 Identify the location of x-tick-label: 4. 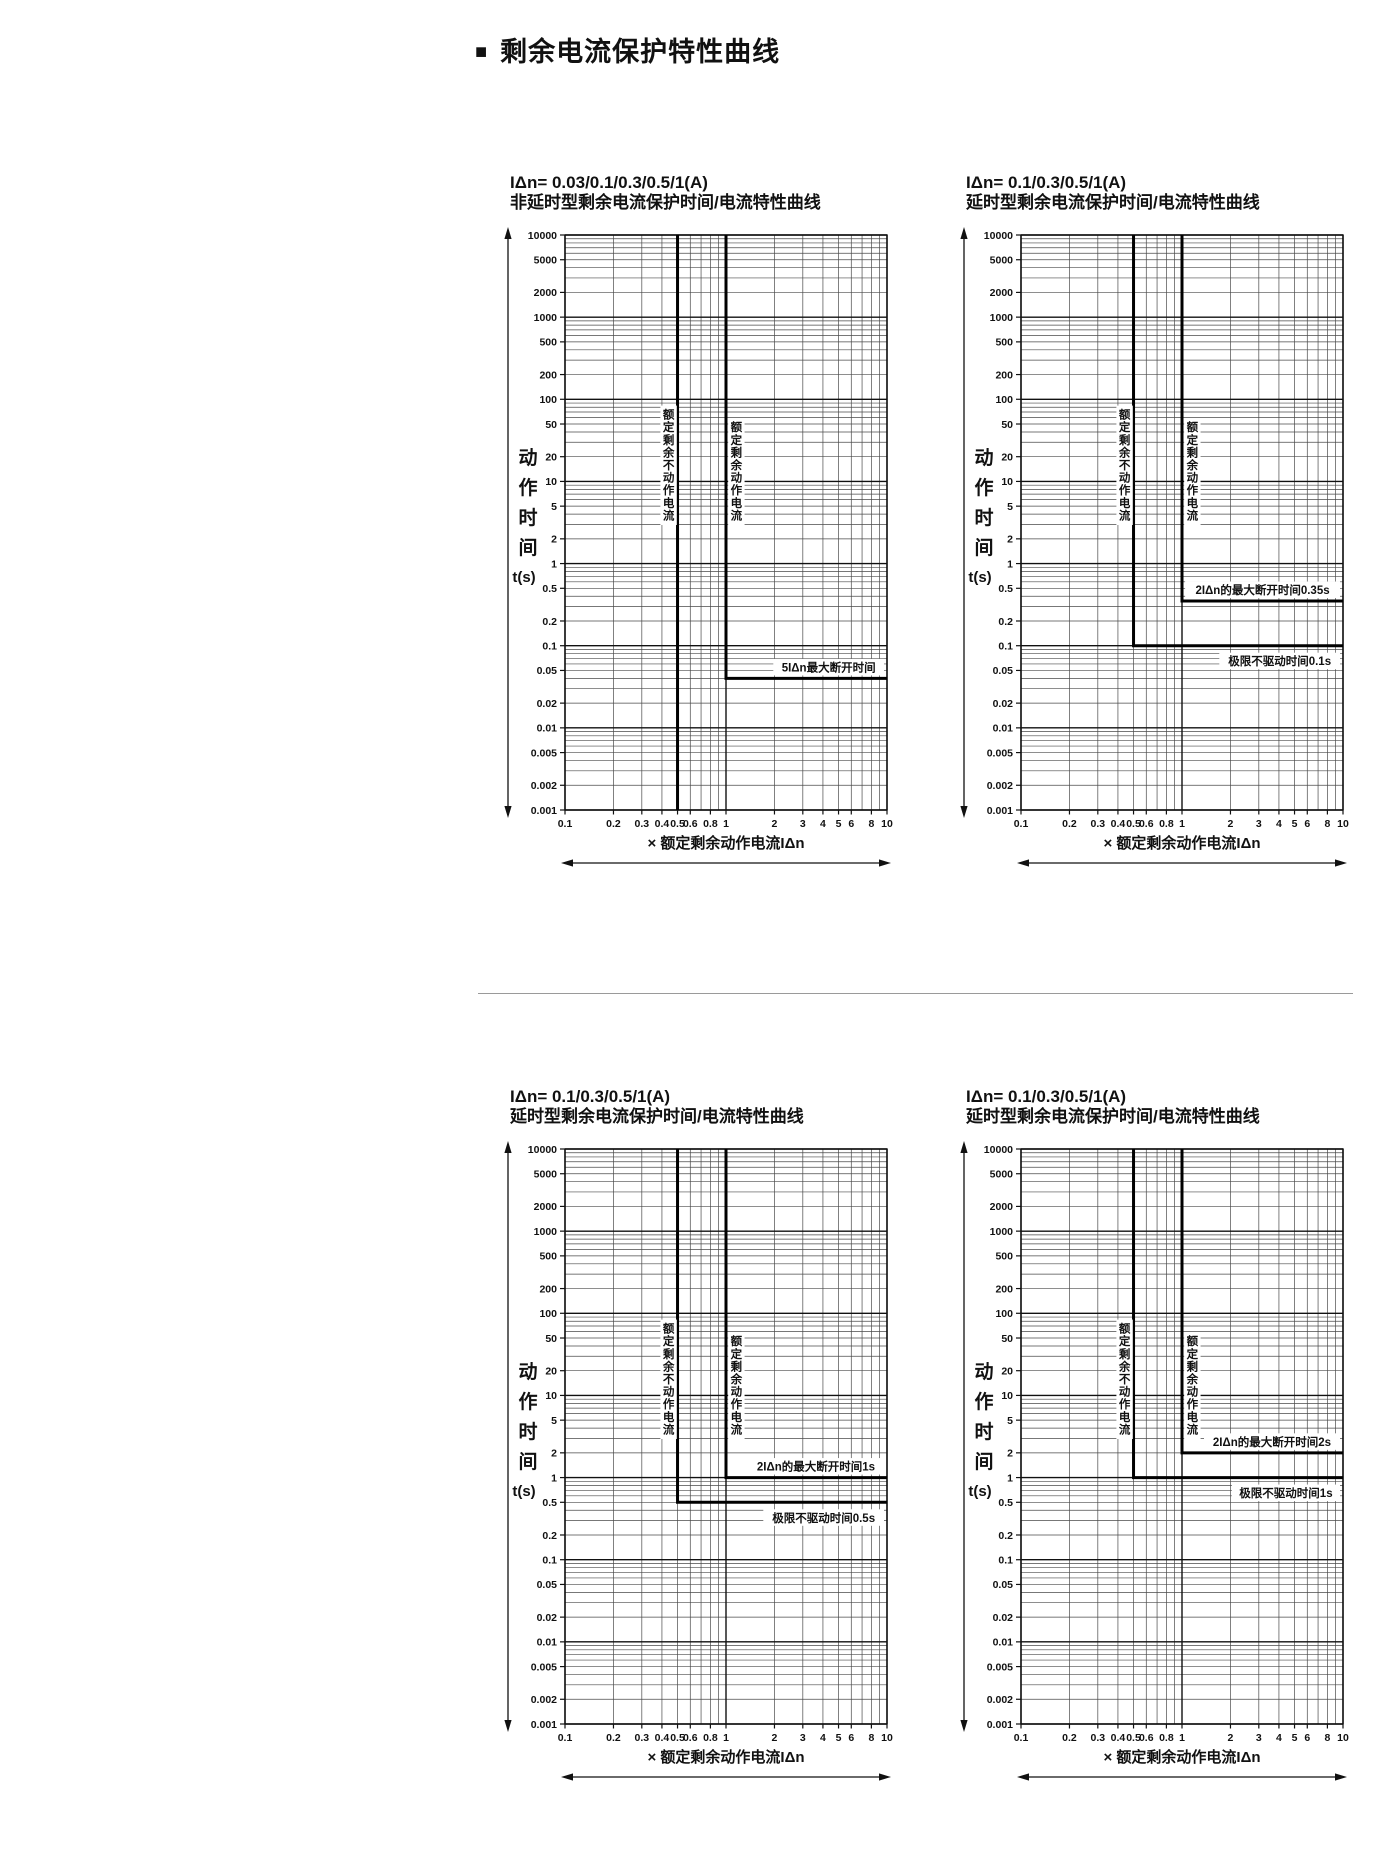
(1279, 824).